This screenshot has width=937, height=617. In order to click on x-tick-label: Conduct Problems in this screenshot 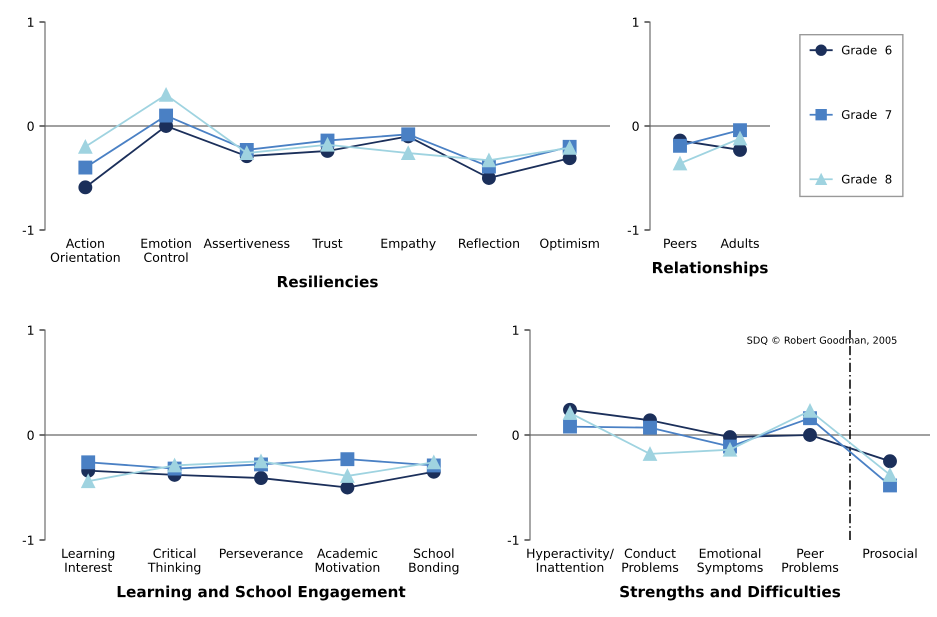, I will do `click(650, 560)`.